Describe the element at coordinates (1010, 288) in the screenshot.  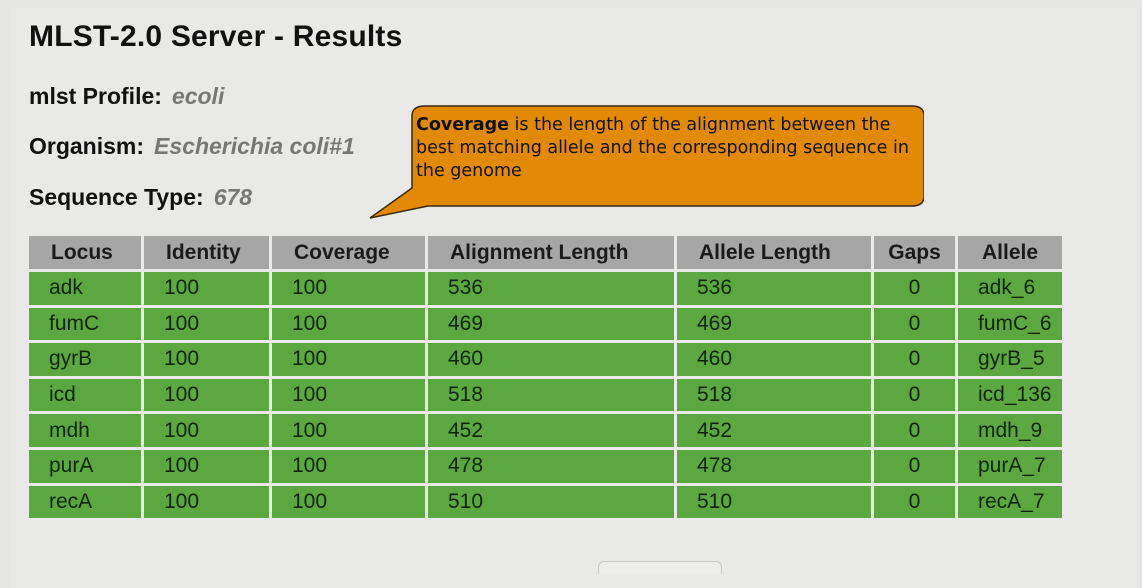
I see `cell-allele: adk_6` at that location.